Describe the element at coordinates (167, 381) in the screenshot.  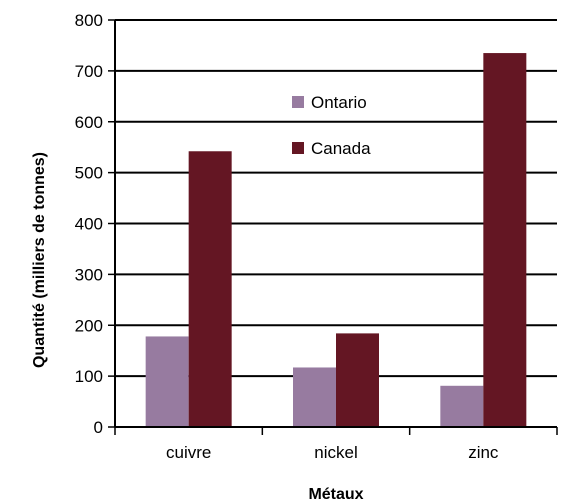
I see `bar-ontario-cuivre` at that location.